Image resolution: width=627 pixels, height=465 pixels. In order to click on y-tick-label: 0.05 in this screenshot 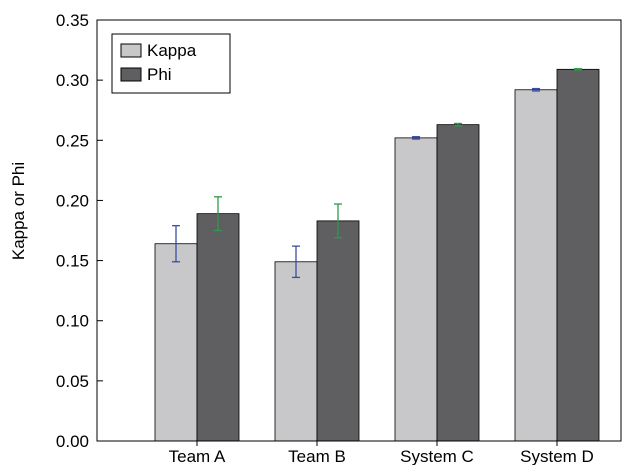, I will do `click(72, 381)`.